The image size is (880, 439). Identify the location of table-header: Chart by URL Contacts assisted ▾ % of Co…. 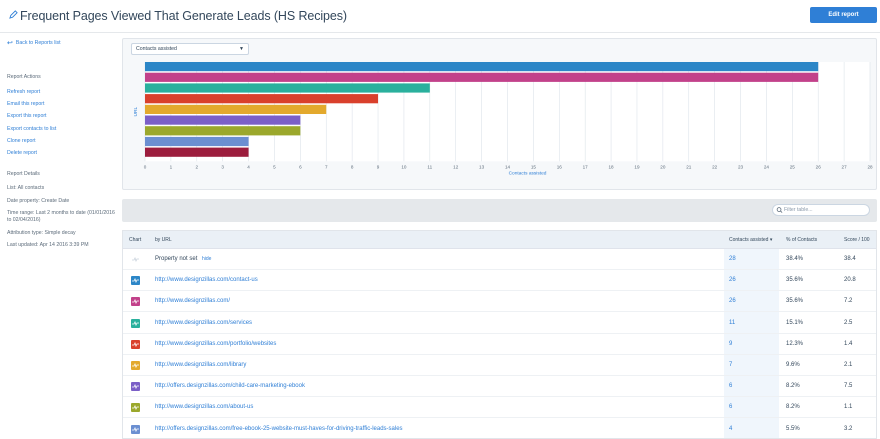
(499, 240).